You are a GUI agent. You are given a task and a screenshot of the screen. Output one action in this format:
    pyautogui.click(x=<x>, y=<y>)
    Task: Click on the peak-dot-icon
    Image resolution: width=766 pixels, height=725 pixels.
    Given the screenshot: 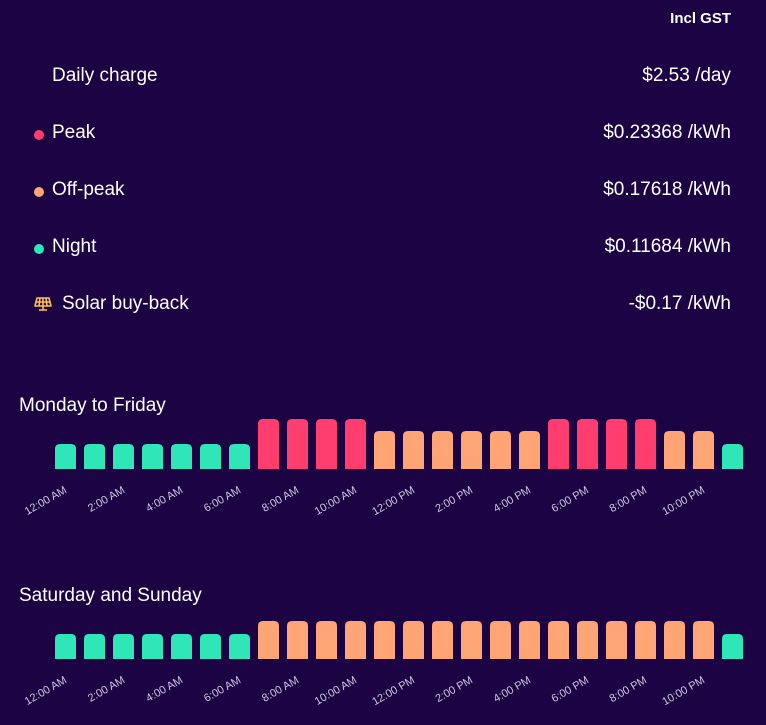 What is the action you would take?
    pyautogui.click(x=39, y=135)
    